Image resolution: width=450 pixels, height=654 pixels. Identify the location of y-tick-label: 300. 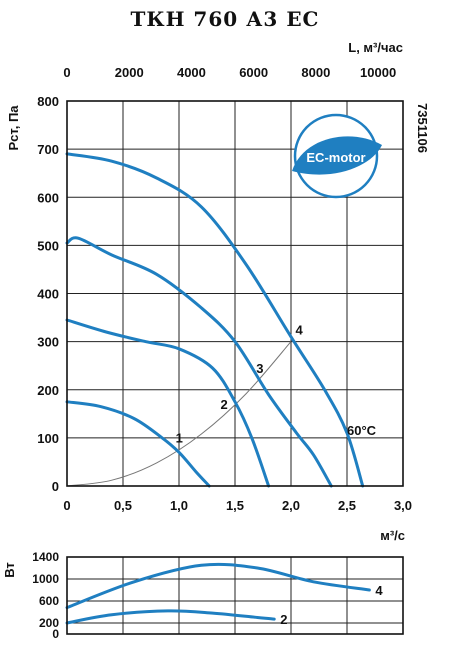
(48, 342).